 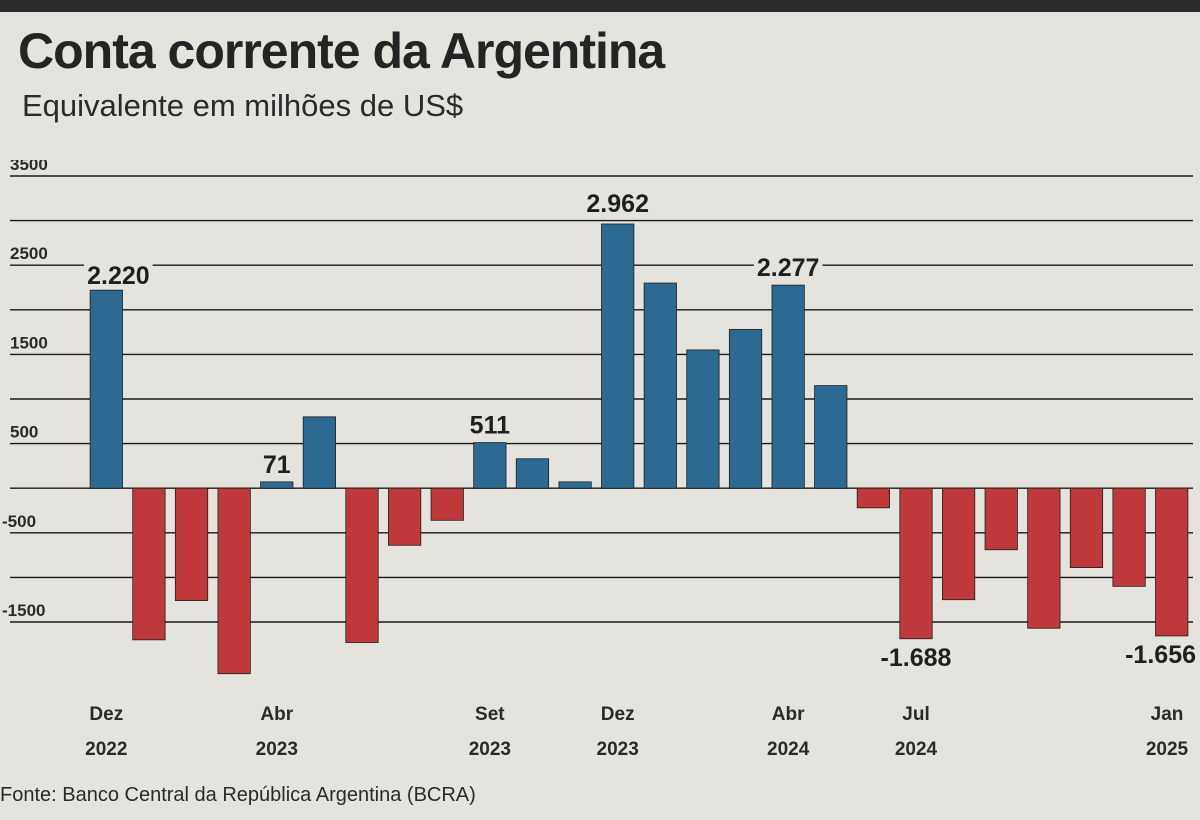 I want to click on data-label: 2.277, so click(x=788, y=268).